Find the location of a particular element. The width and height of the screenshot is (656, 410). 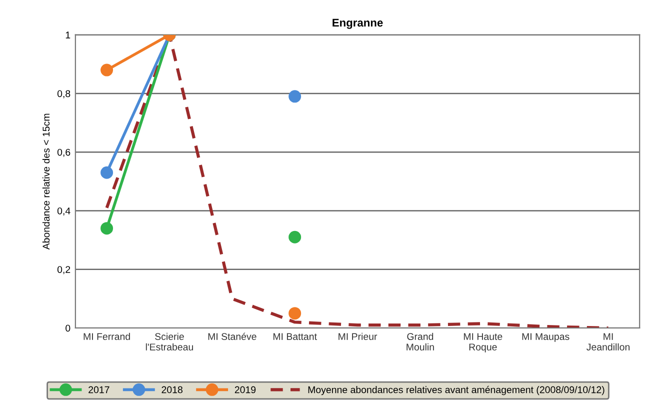

y-axis-title: Abondance relative des < 15cm is located at coordinates (46, 182).